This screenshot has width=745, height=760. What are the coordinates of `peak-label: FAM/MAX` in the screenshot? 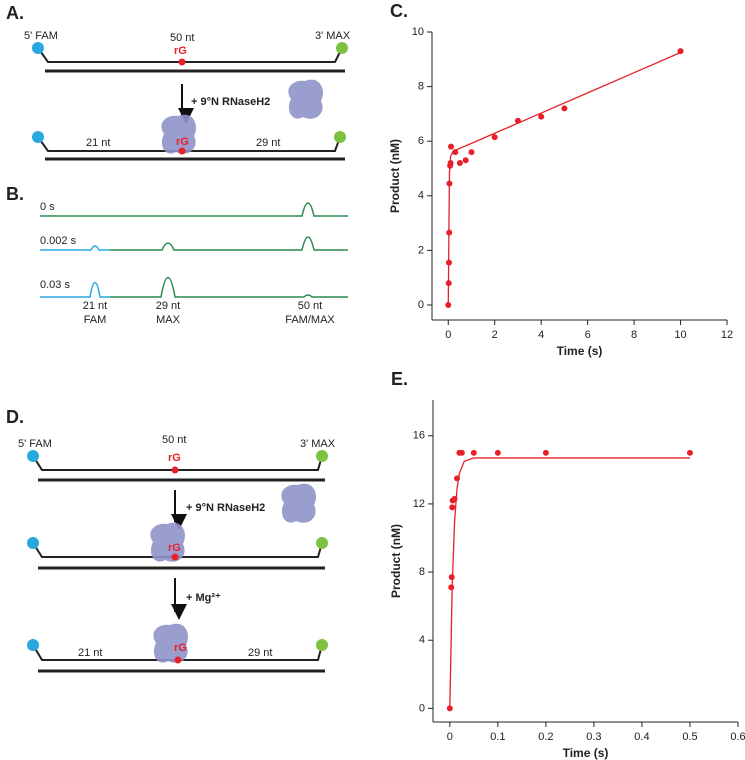 It's located at (310, 320).